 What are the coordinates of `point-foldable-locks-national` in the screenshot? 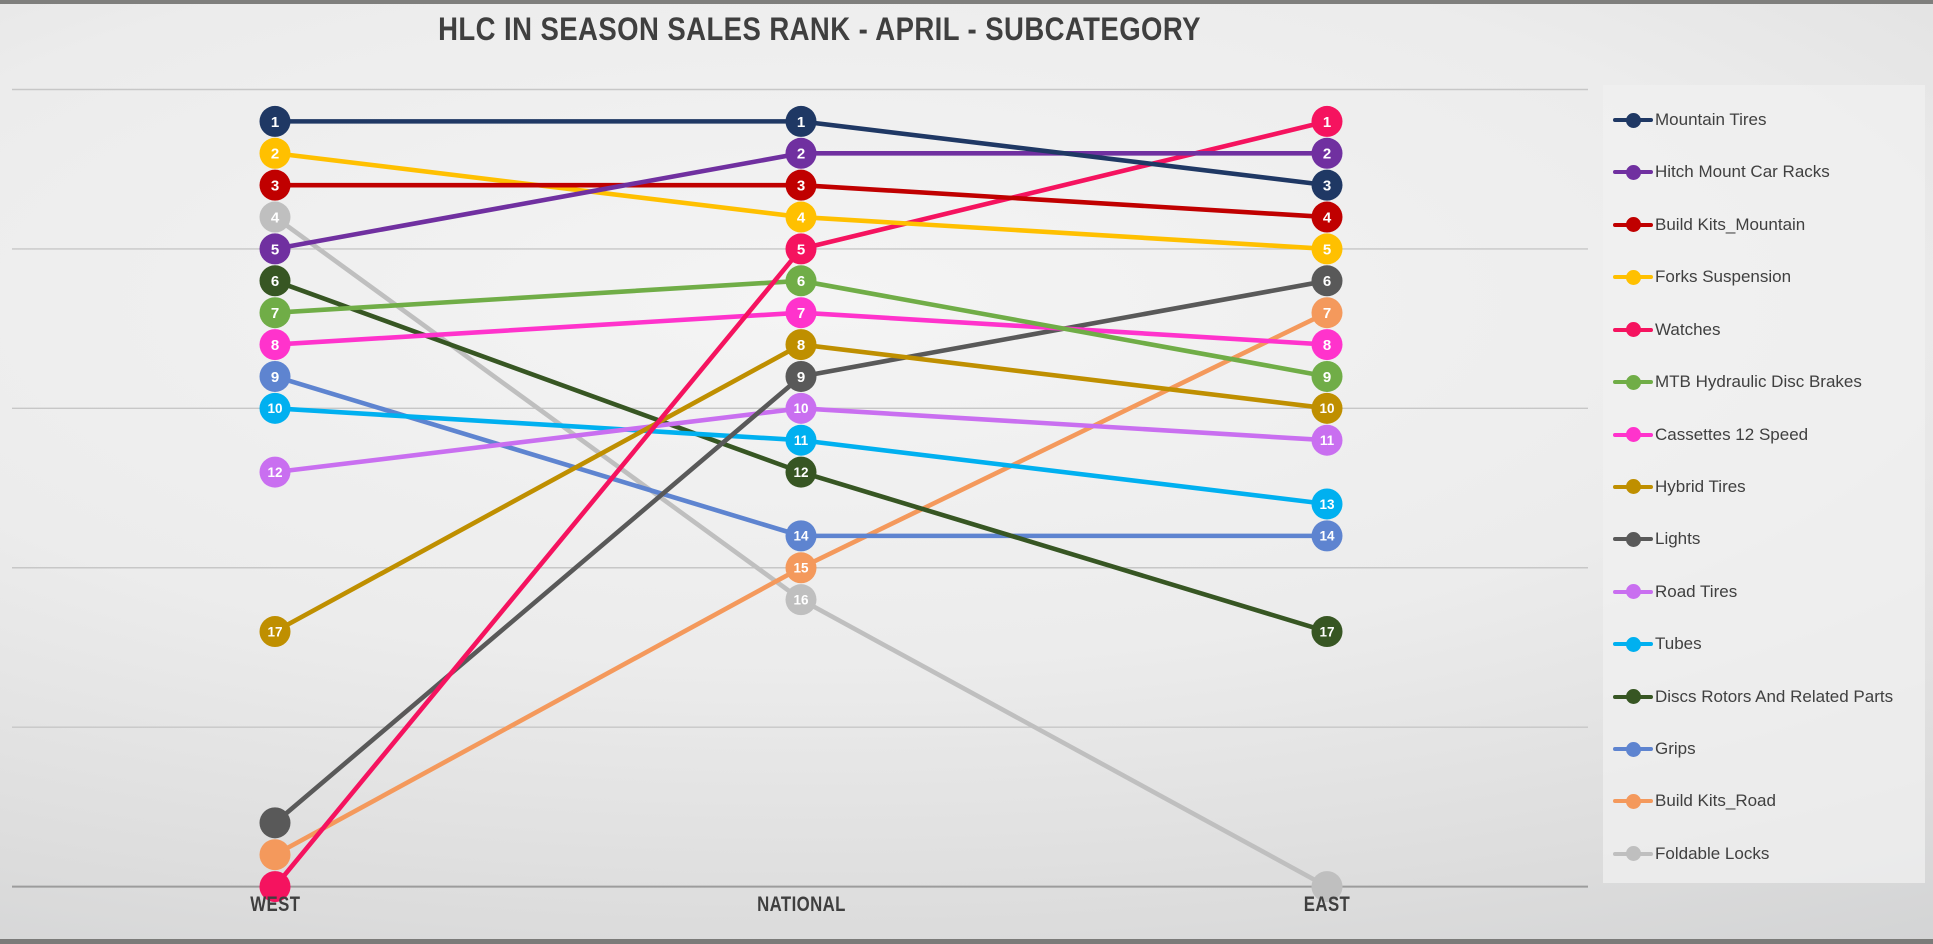 It's located at (801, 600).